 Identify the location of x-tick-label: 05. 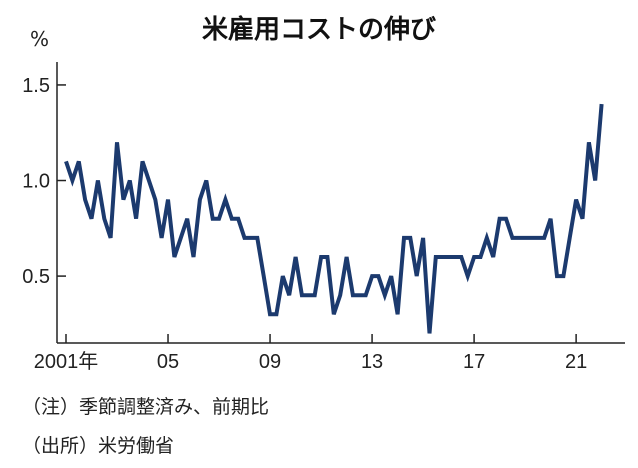
(168, 362).